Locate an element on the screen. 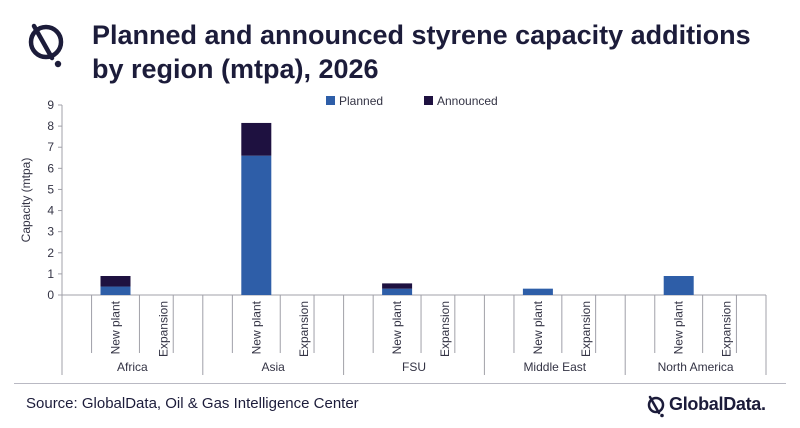  group-label: Africa is located at coordinates (132, 367).